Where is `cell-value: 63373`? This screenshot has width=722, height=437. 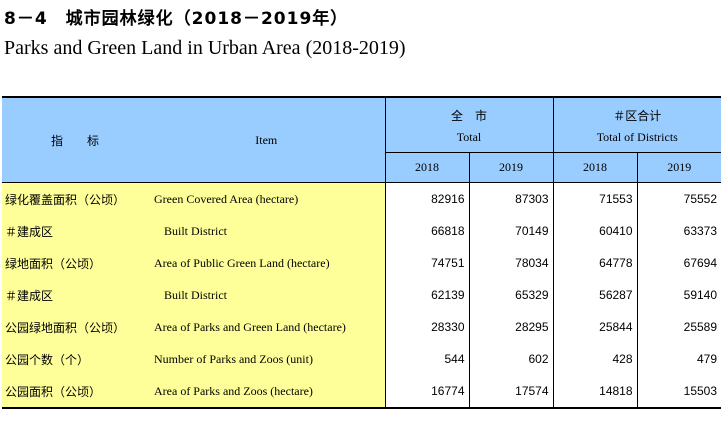
cell-value: 63373 is located at coordinates (679, 231).